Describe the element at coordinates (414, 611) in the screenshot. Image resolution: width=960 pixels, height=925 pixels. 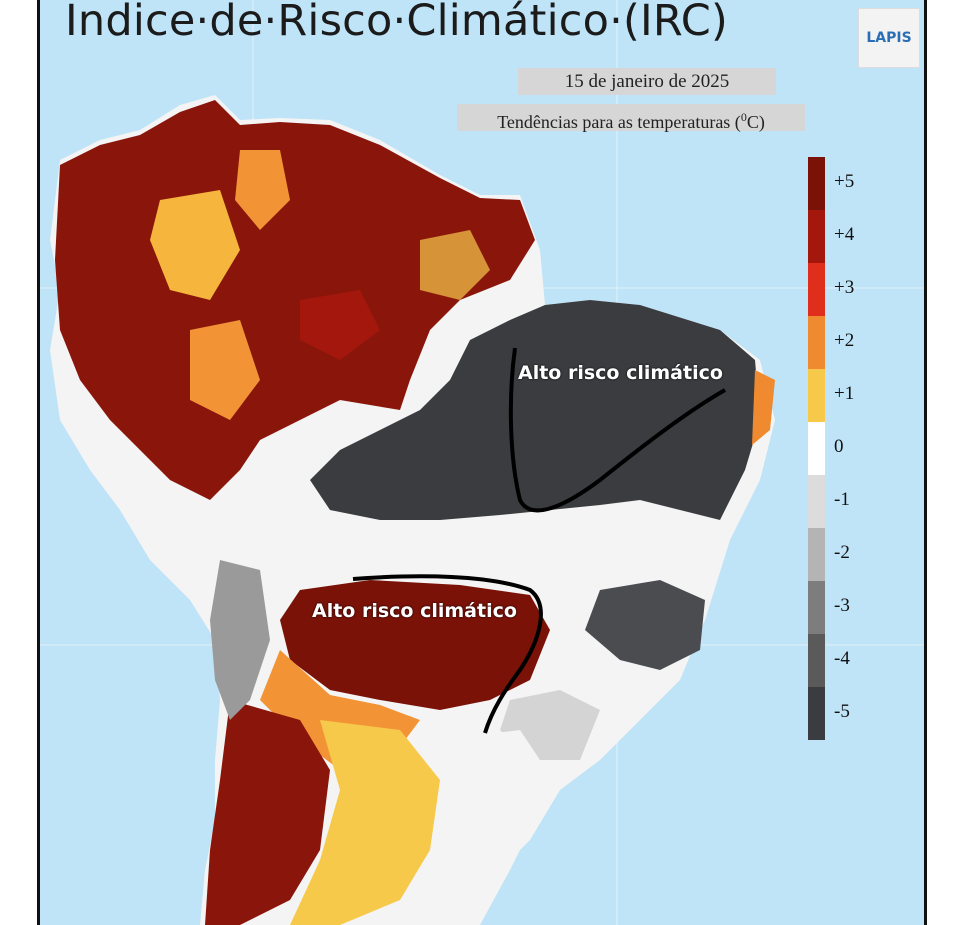
I see `annotation-central: Alto risco climático` at that location.